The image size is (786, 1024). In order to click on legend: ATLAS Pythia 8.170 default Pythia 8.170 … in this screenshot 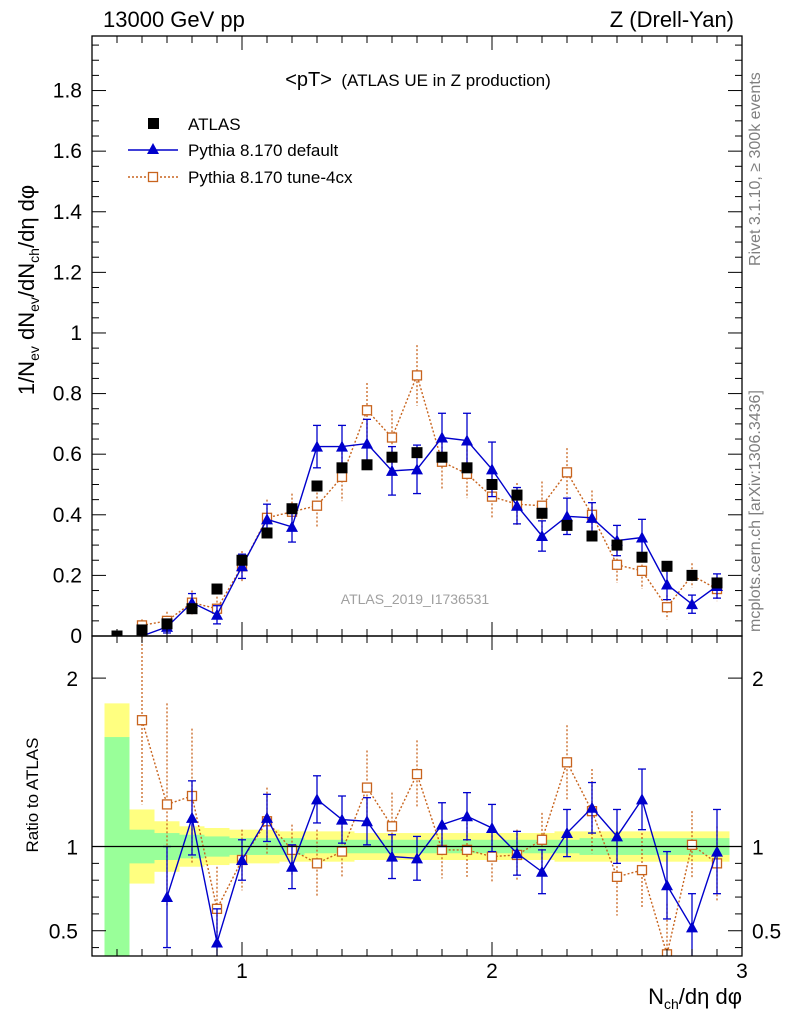, I will do `click(240, 151)`.